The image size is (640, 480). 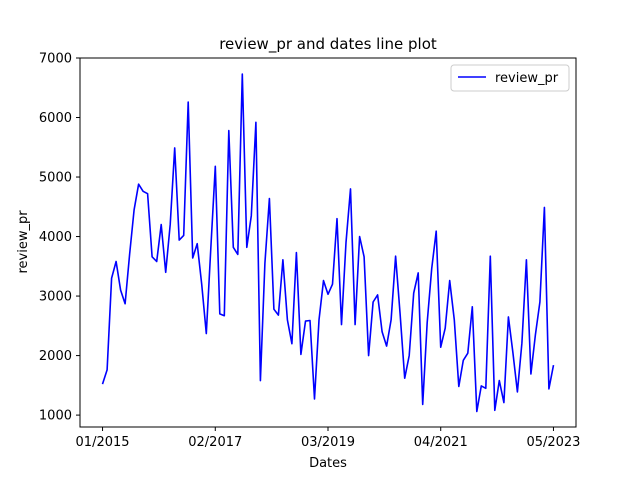 What do you see at coordinates (441, 442) in the screenshot?
I see `x-tick-label: 04/2021` at bounding box center [441, 442].